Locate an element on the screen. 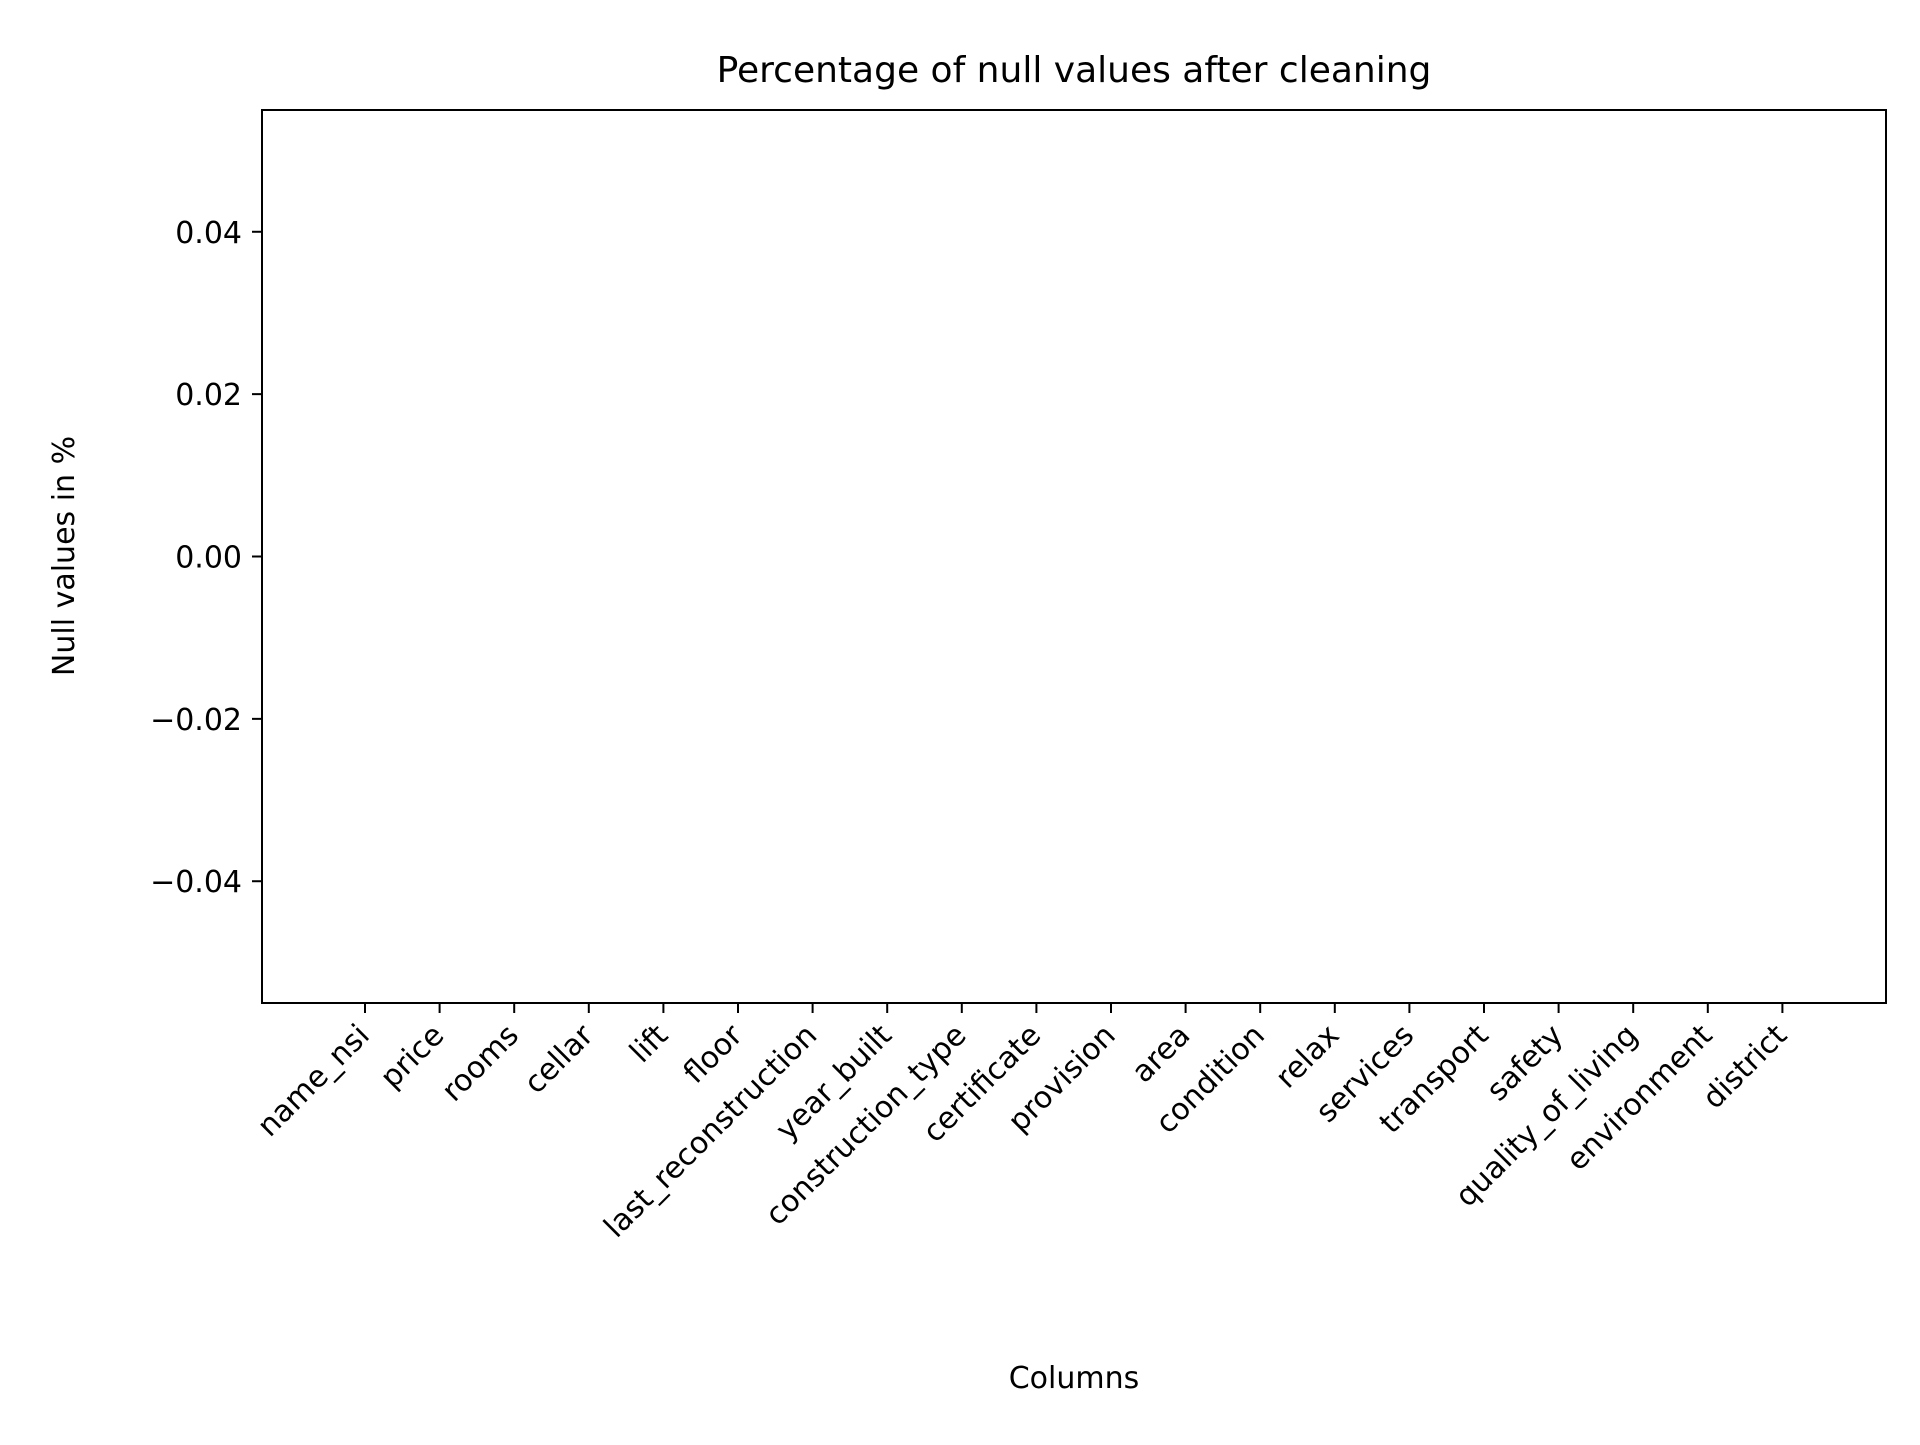 Image resolution: width=1920 pixels, height=1445 pixels. y-tick-label: 0.02 is located at coordinates (208, 395).